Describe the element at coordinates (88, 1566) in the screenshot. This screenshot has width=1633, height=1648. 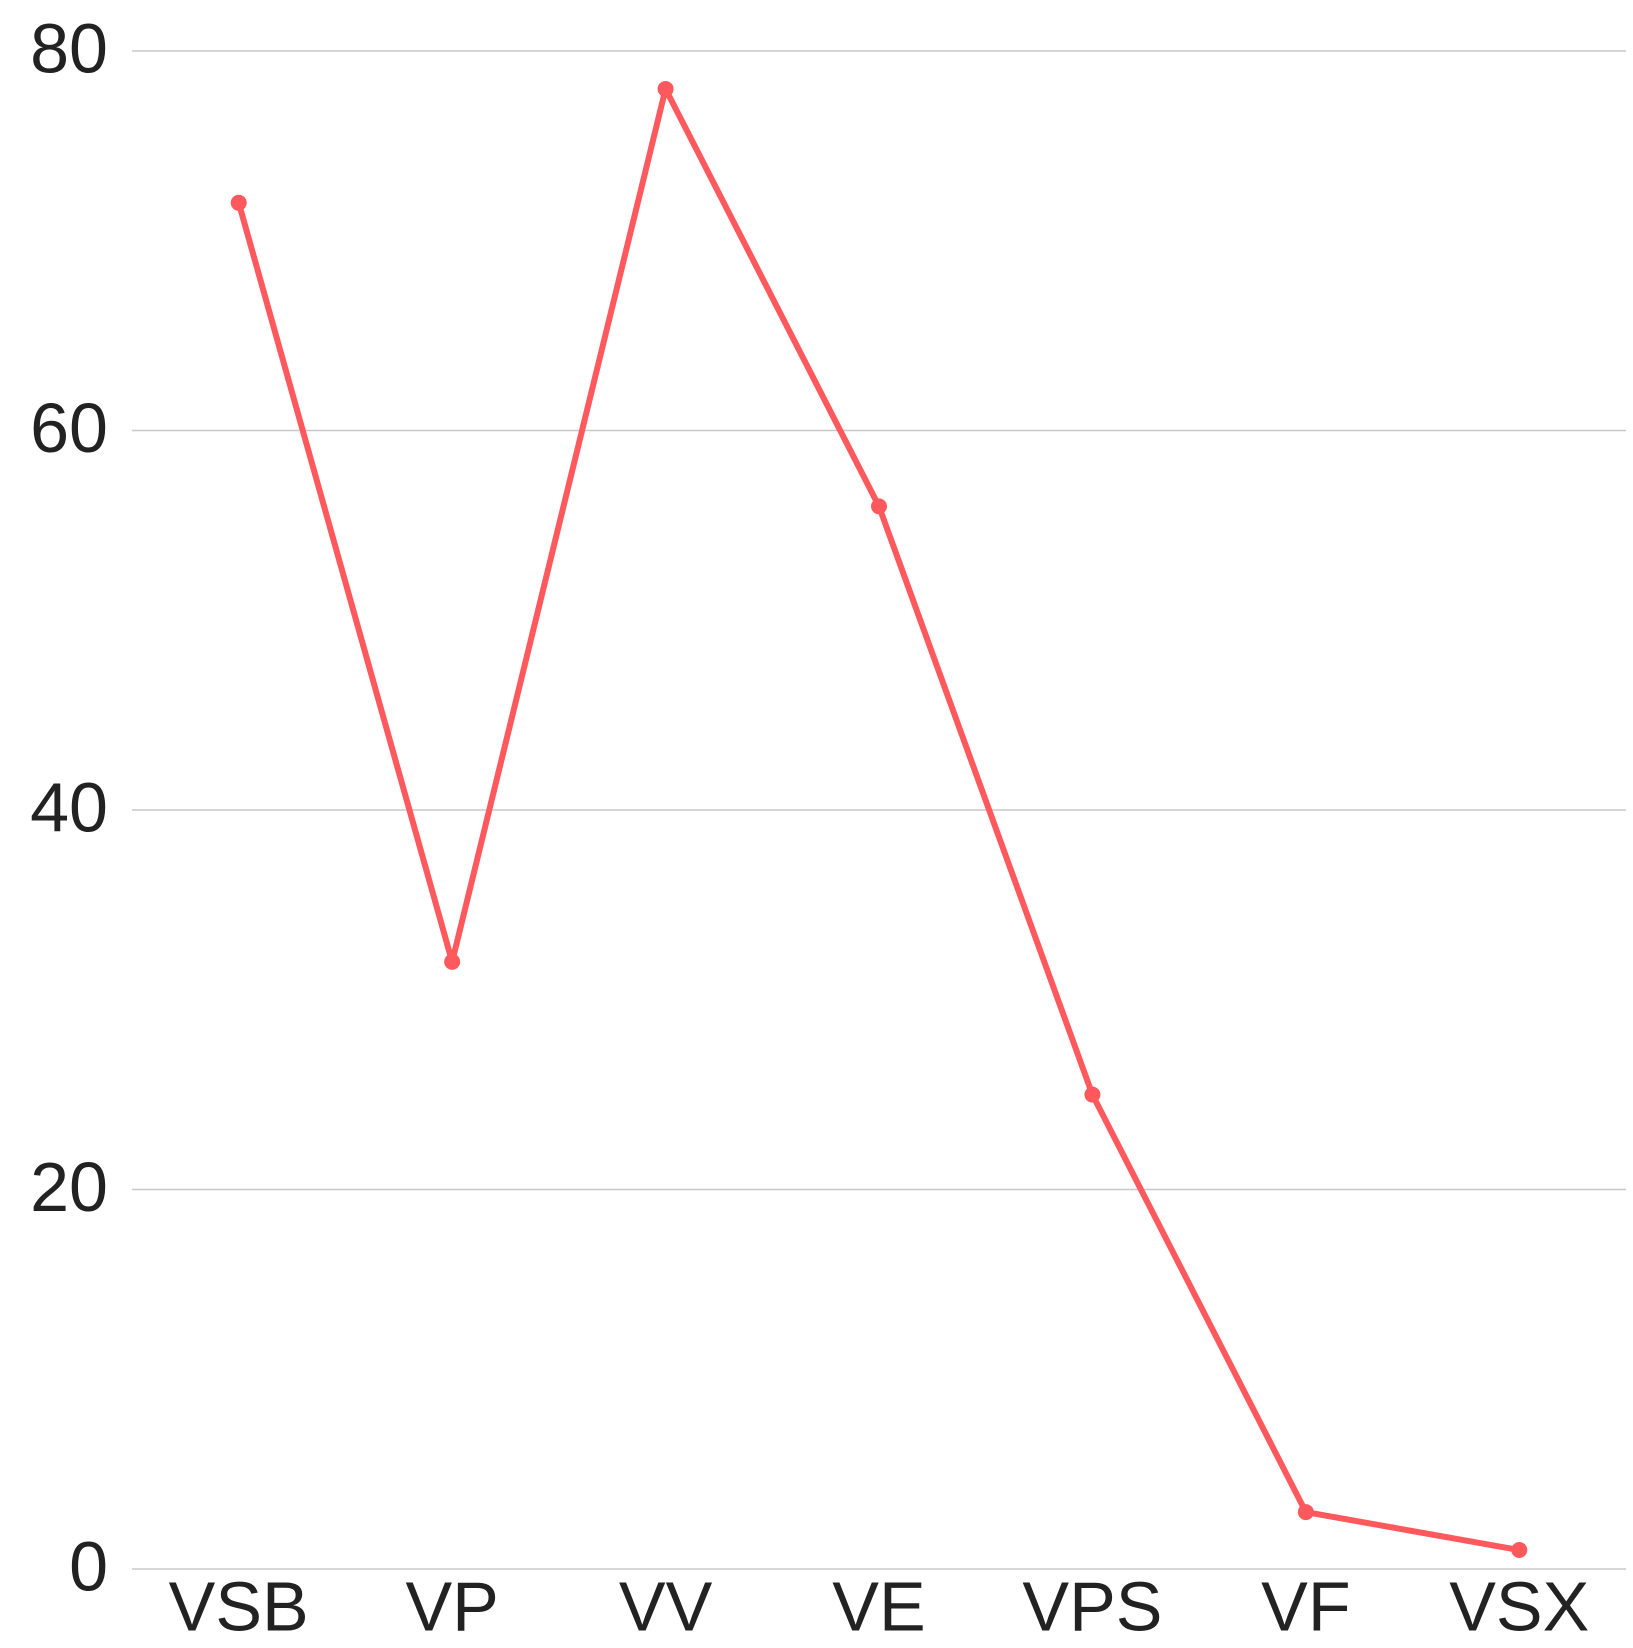
I see `y-tick-label: 0` at that location.